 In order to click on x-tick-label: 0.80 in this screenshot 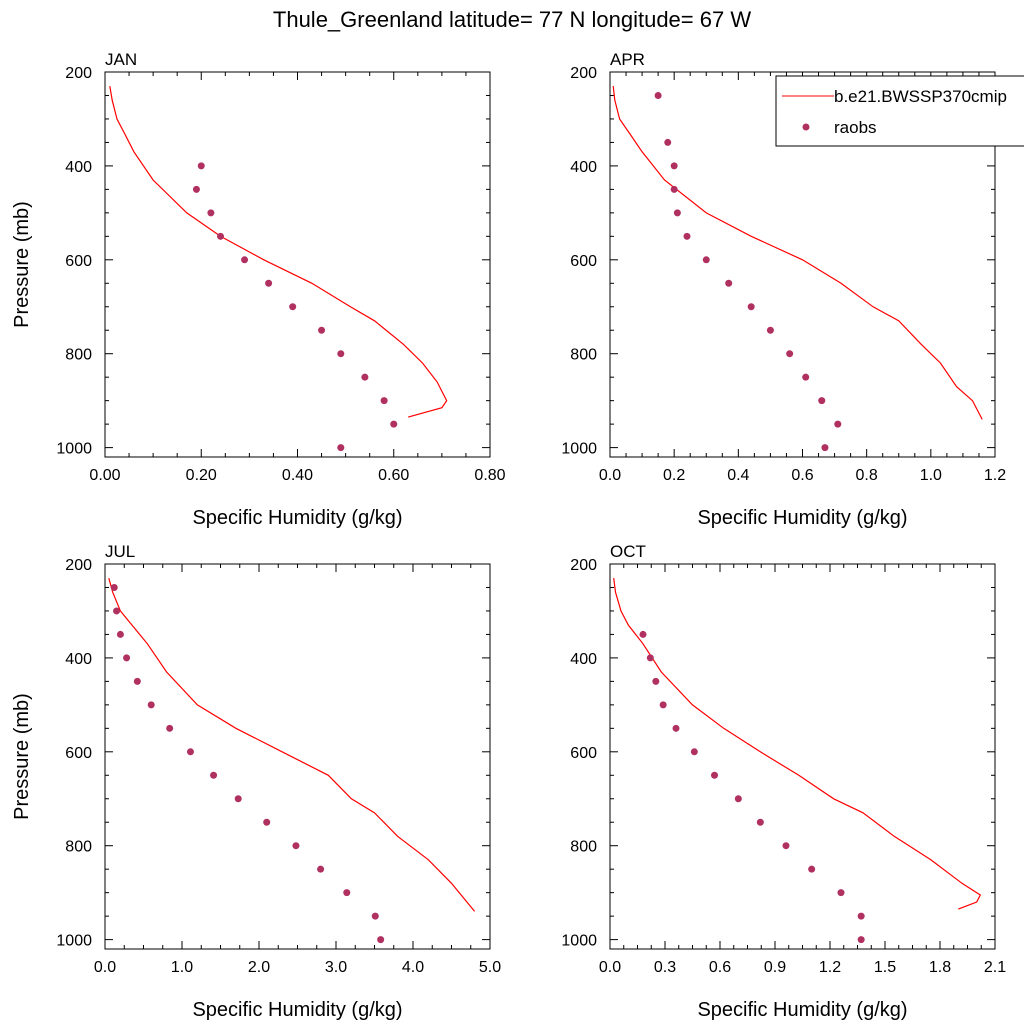, I will do `click(489, 475)`.